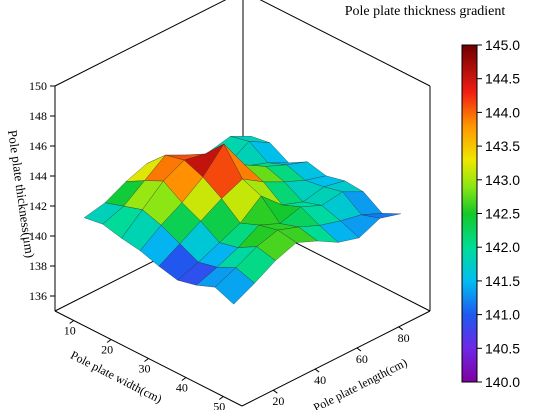 This screenshot has width=550, height=410. What do you see at coordinates (38, 116) in the screenshot?
I see `z-tick-label: 148` at bounding box center [38, 116].